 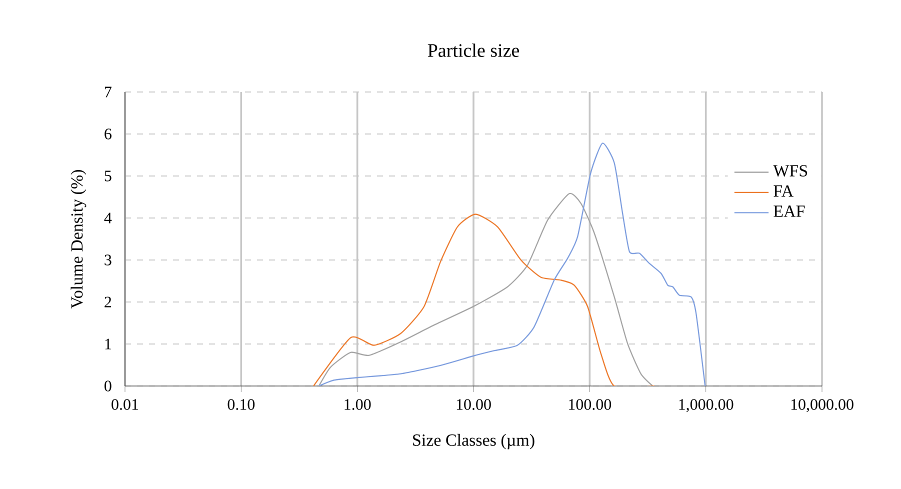 I want to click on x-tick-label: 100.00, so click(x=590, y=404).